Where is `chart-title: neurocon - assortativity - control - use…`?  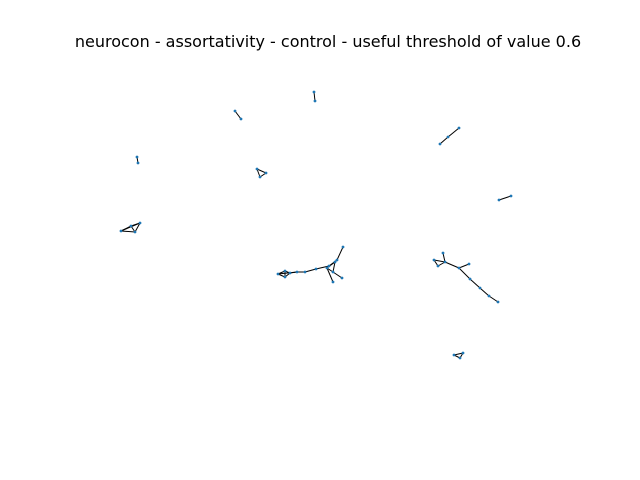
chart-title: neurocon - assortativity - control - use… is located at coordinates (328, 41).